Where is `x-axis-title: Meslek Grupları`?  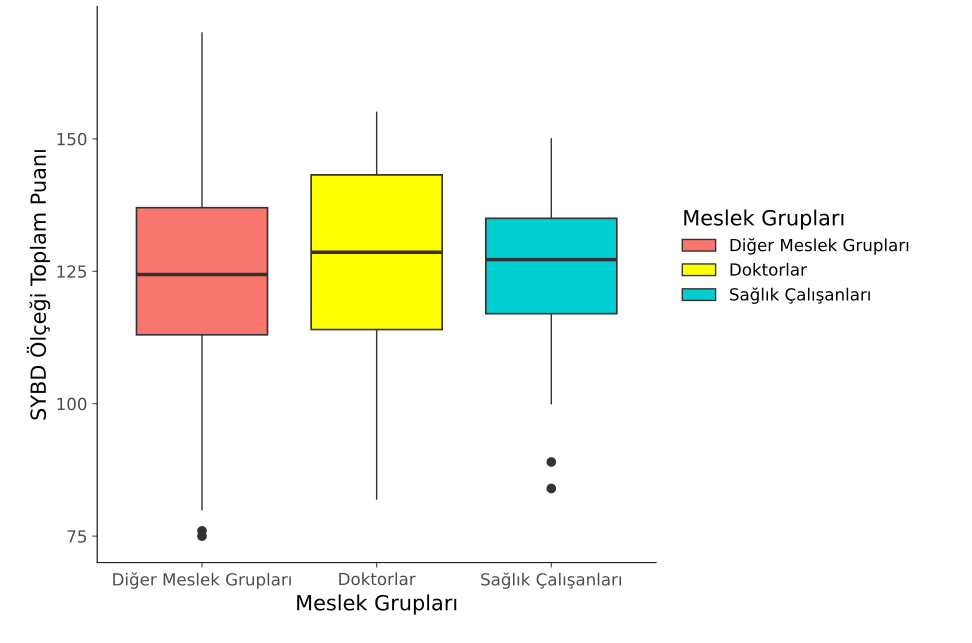
x-axis-title: Meslek Grupları is located at coordinates (376, 604).